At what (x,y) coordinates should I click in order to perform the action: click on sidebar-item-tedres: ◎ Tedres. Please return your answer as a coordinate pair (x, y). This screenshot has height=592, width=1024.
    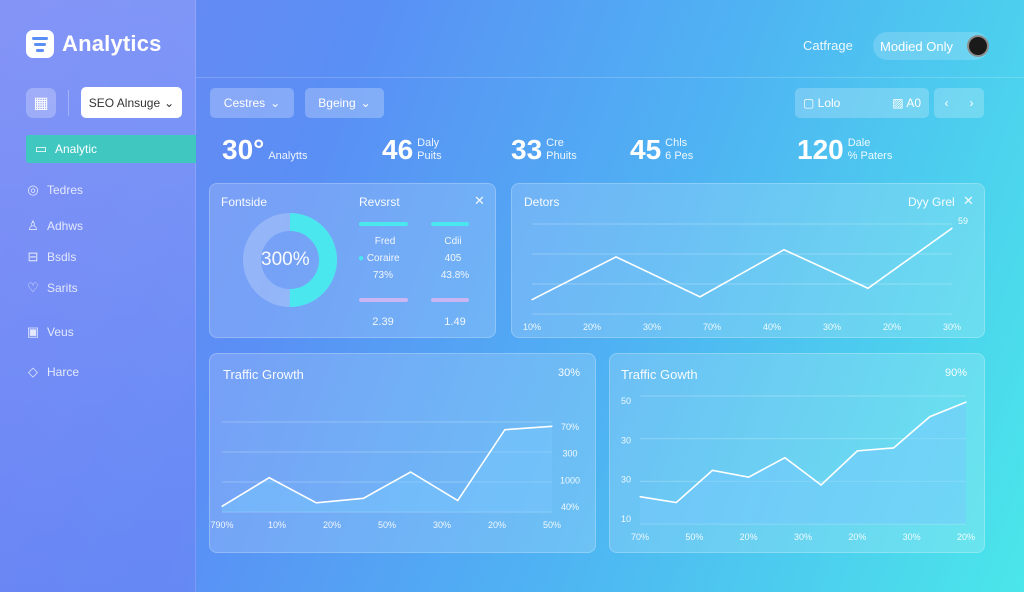
    Looking at the image, I should click on (54, 190).